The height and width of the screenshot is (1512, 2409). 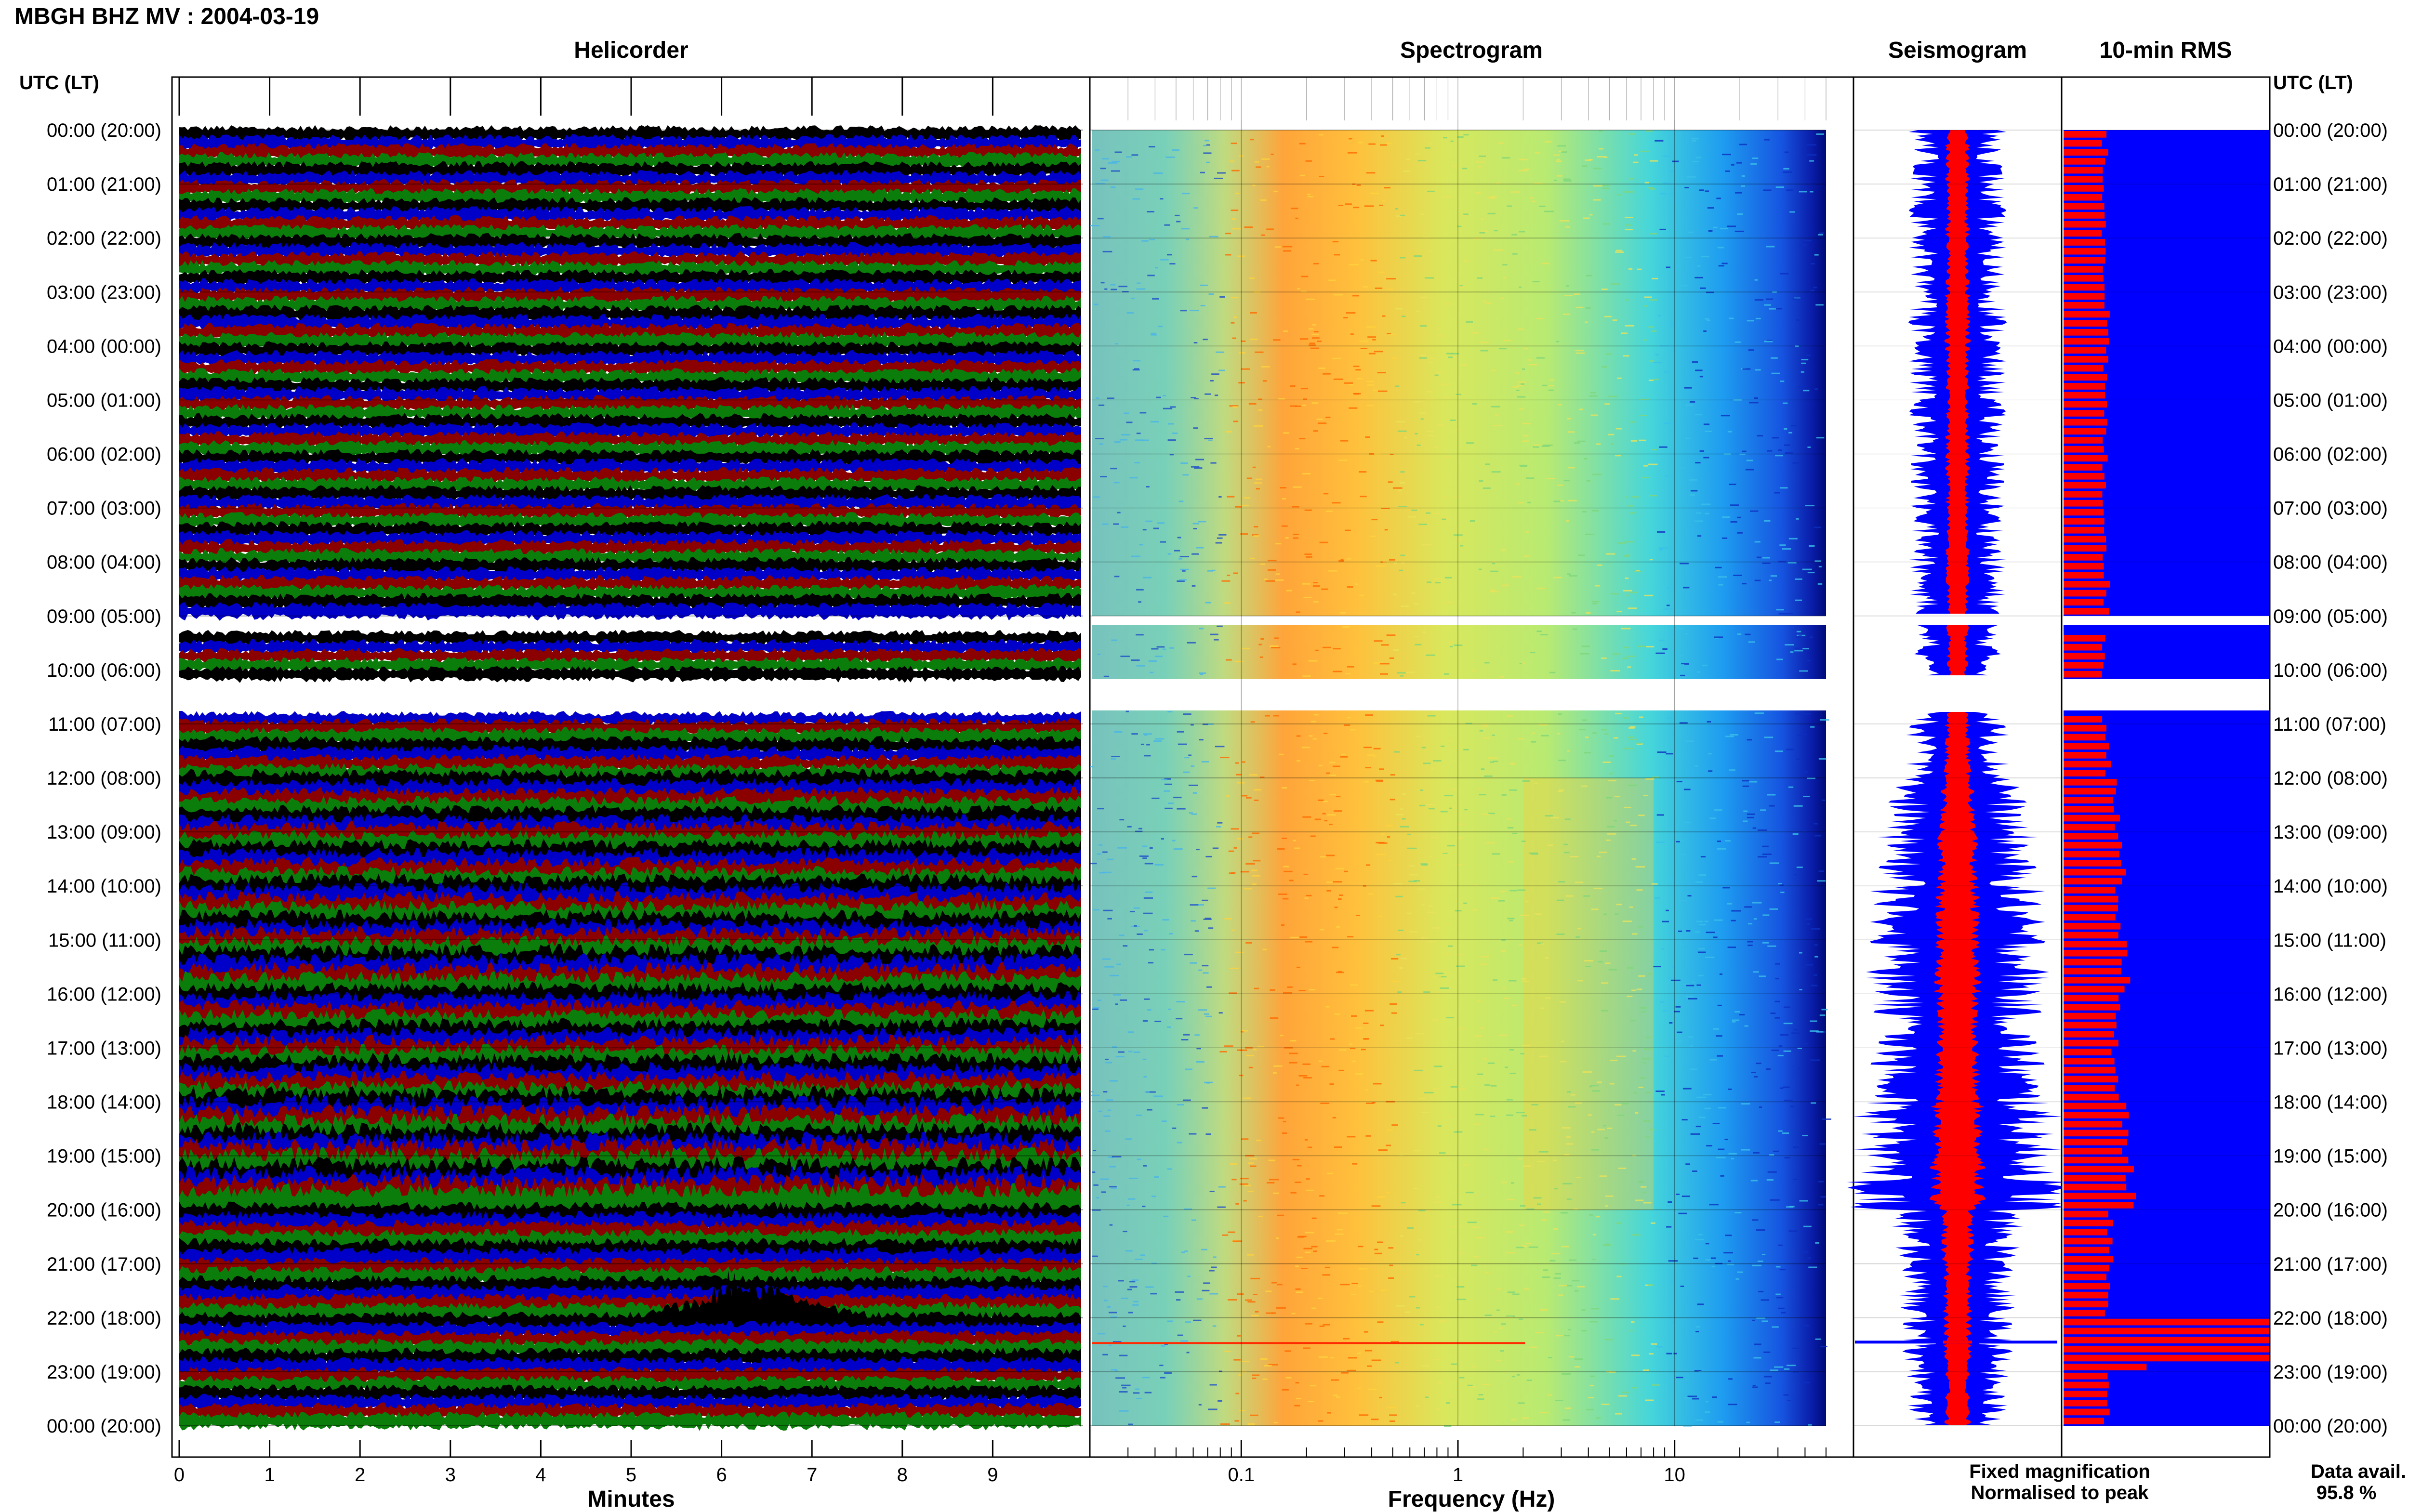 I want to click on helicorder-x-tick-label: 2, so click(x=360, y=1475).